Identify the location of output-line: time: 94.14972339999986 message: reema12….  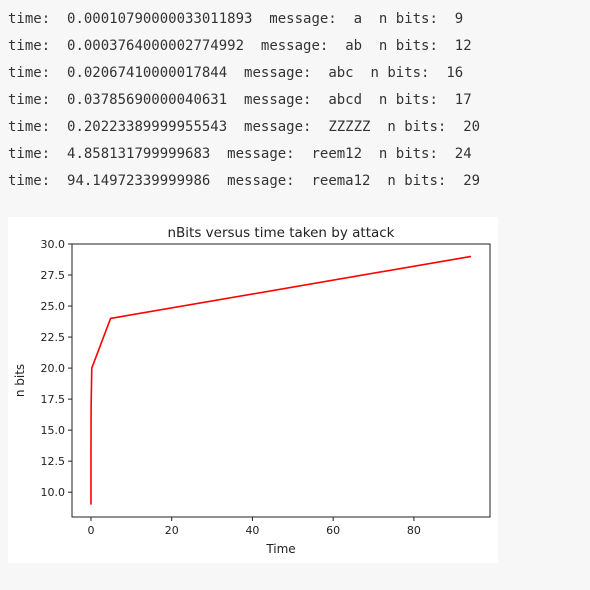
(244, 181).